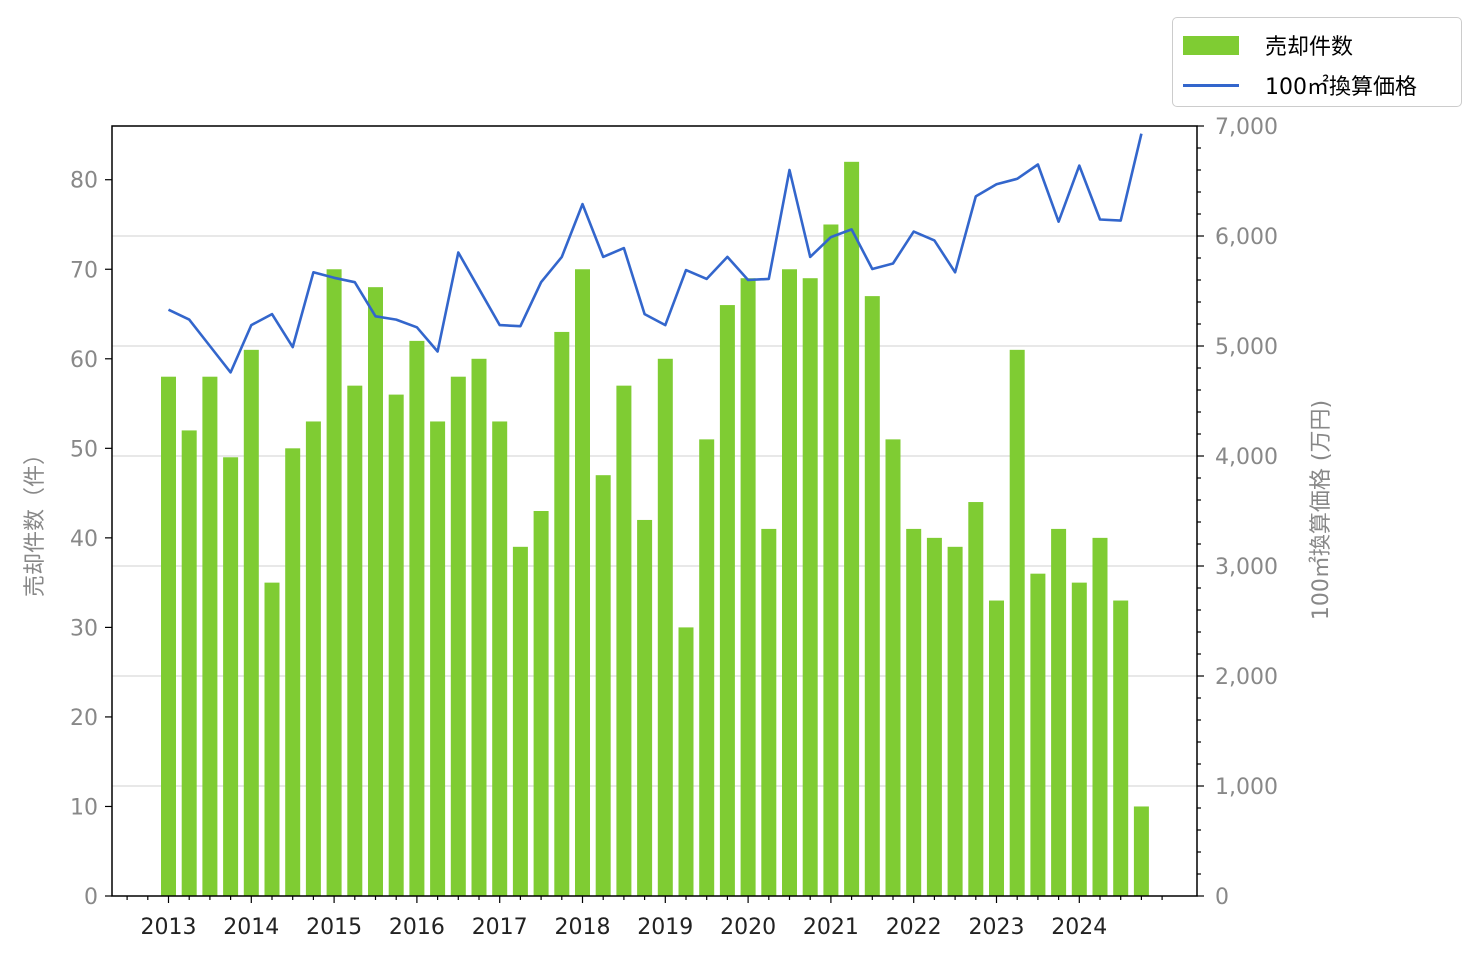  Describe the element at coordinates (1237, 512) in the screenshot. I see `y-axis-right: 0 1,000 2,000 3,000 4,000 5,000 6,000 7,000` at that location.